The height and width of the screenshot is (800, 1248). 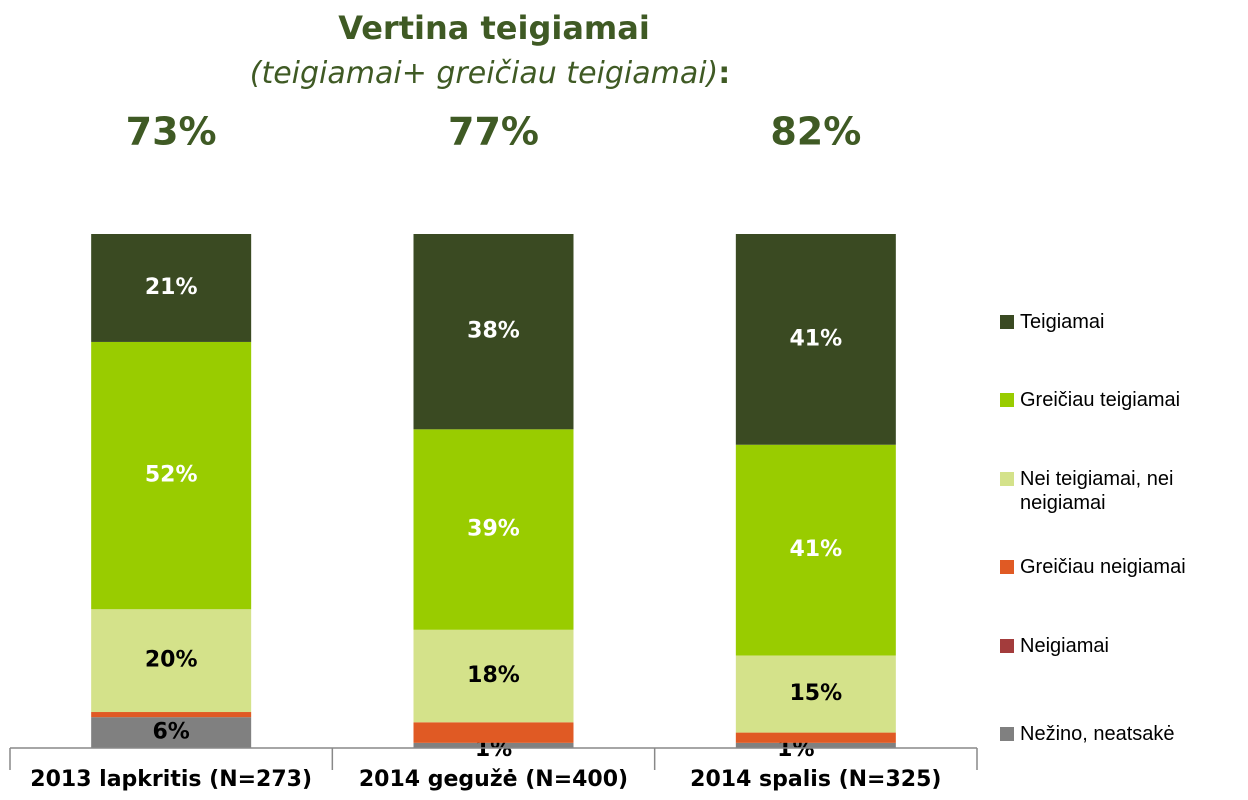 What do you see at coordinates (1115, 646) in the screenshot?
I see `legend-item: Neigiamai` at bounding box center [1115, 646].